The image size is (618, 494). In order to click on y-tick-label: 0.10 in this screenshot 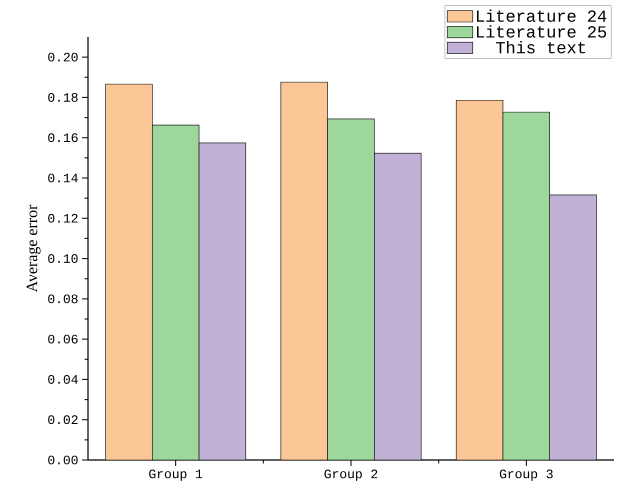, I will do `click(63, 258)`.